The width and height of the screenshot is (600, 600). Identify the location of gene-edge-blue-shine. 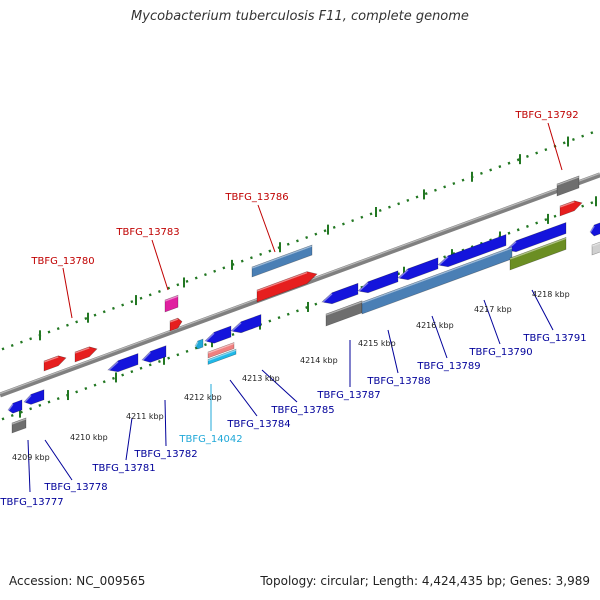
(592, 229).